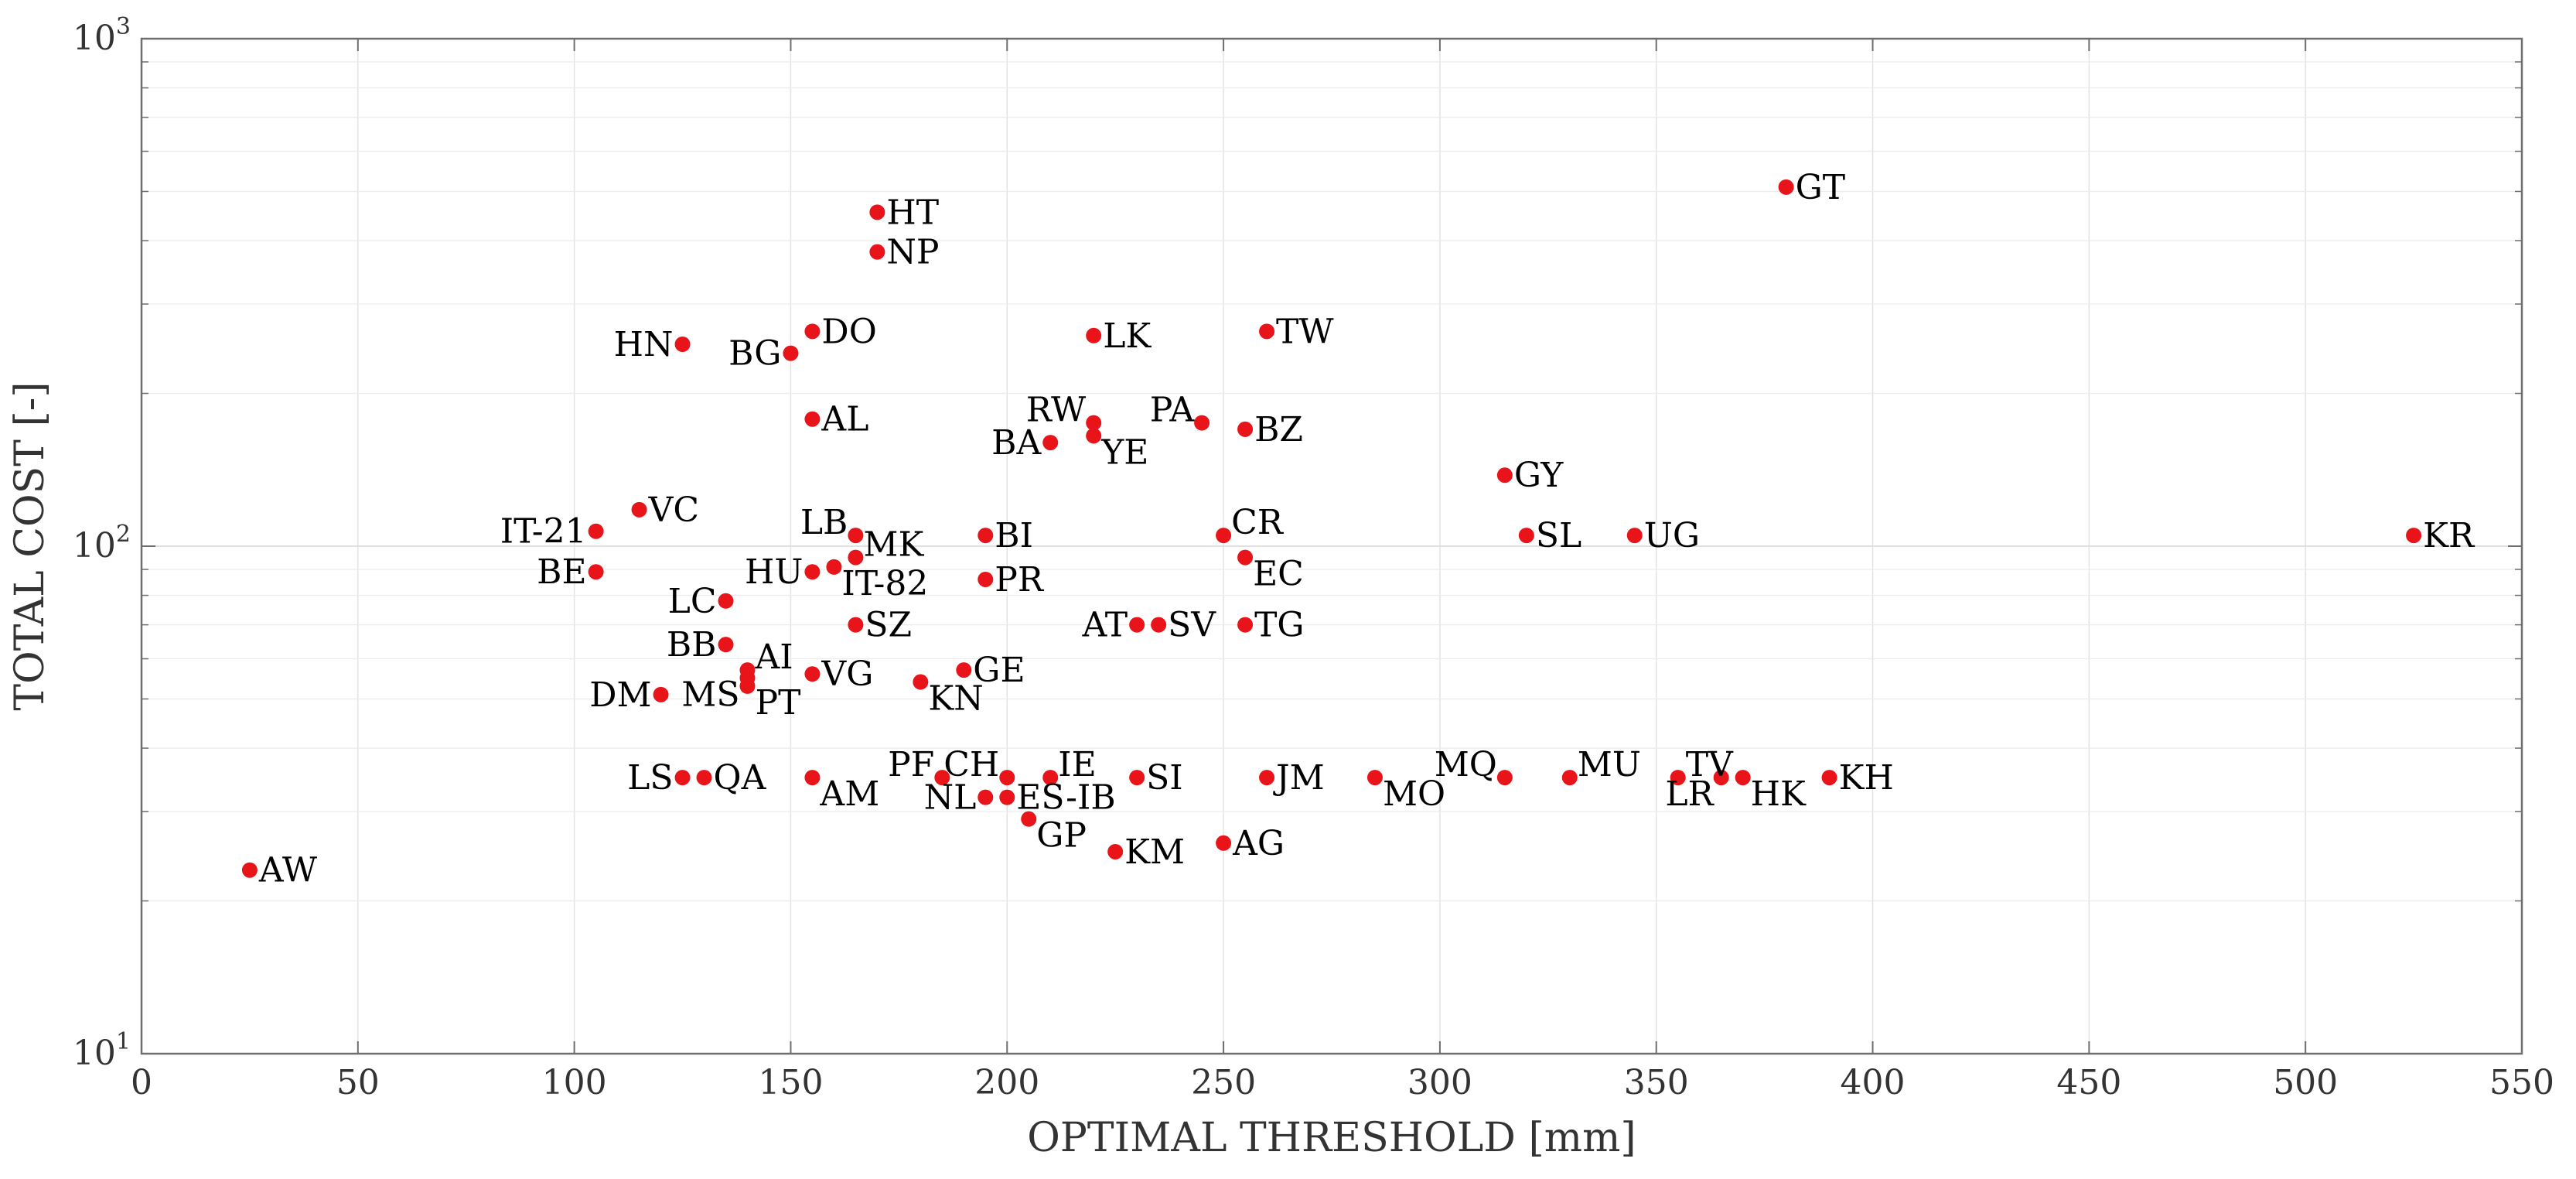 This screenshot has width=2576, height=1179. I want to click on data-point-mk, so click(856, 557).